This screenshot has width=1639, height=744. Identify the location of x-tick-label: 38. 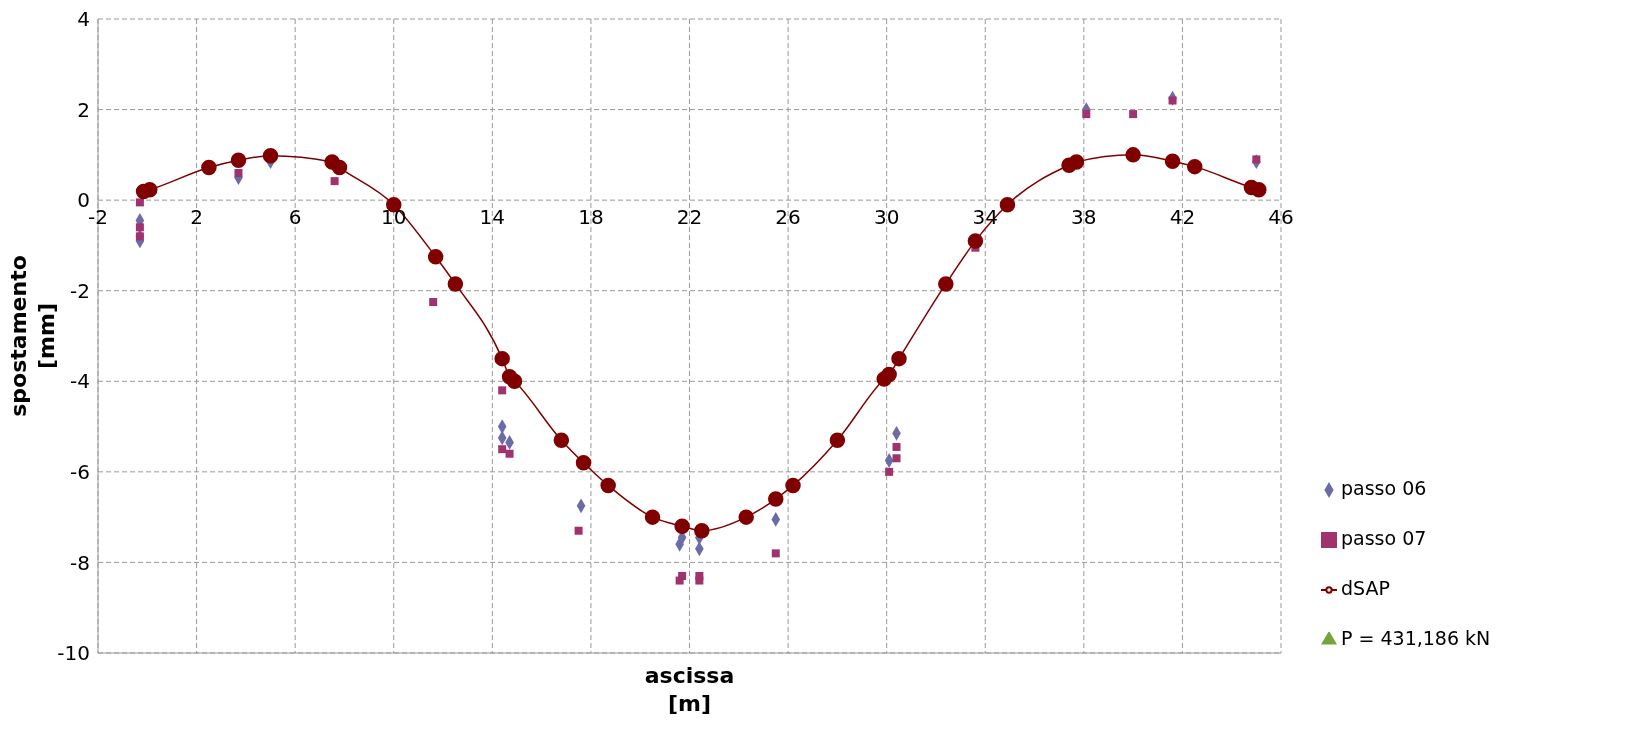
(1084, 217).